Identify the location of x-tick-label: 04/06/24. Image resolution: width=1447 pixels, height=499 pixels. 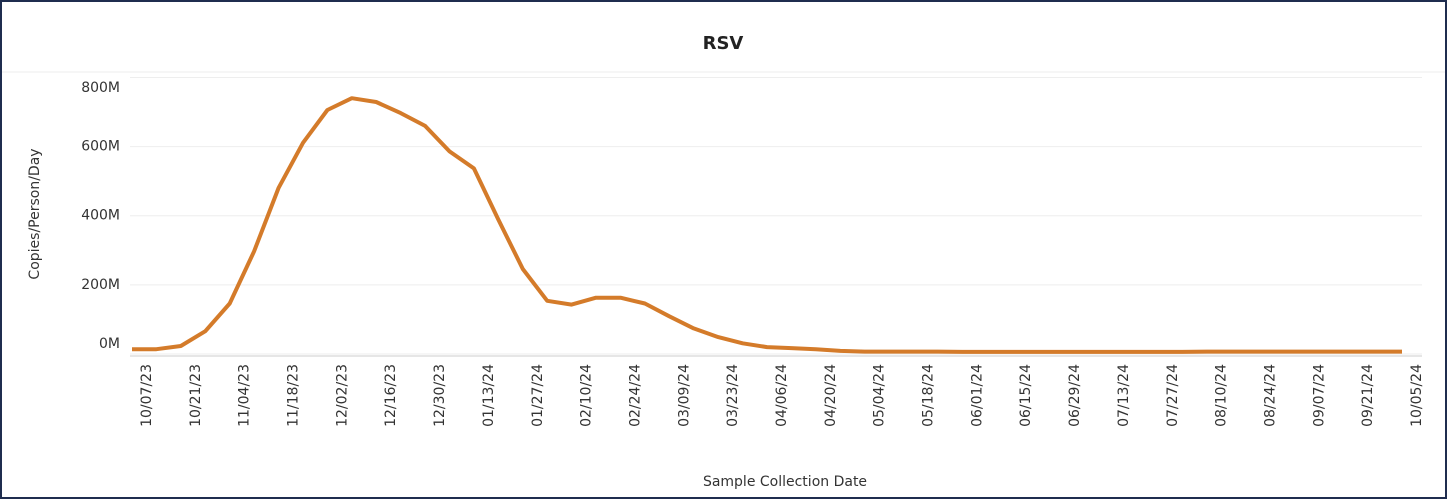
(782, 395).